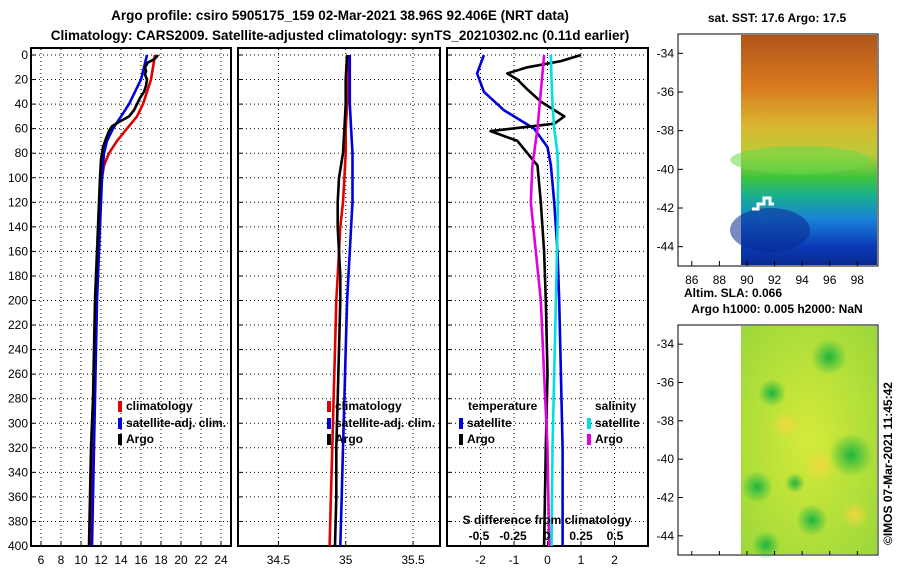 This screenshot has height=580, width=900. What do you see at coordinates (489, 423) in the screenshot?
I see `legend-temp-satellite: satellite` at bounding box center [489, 423].